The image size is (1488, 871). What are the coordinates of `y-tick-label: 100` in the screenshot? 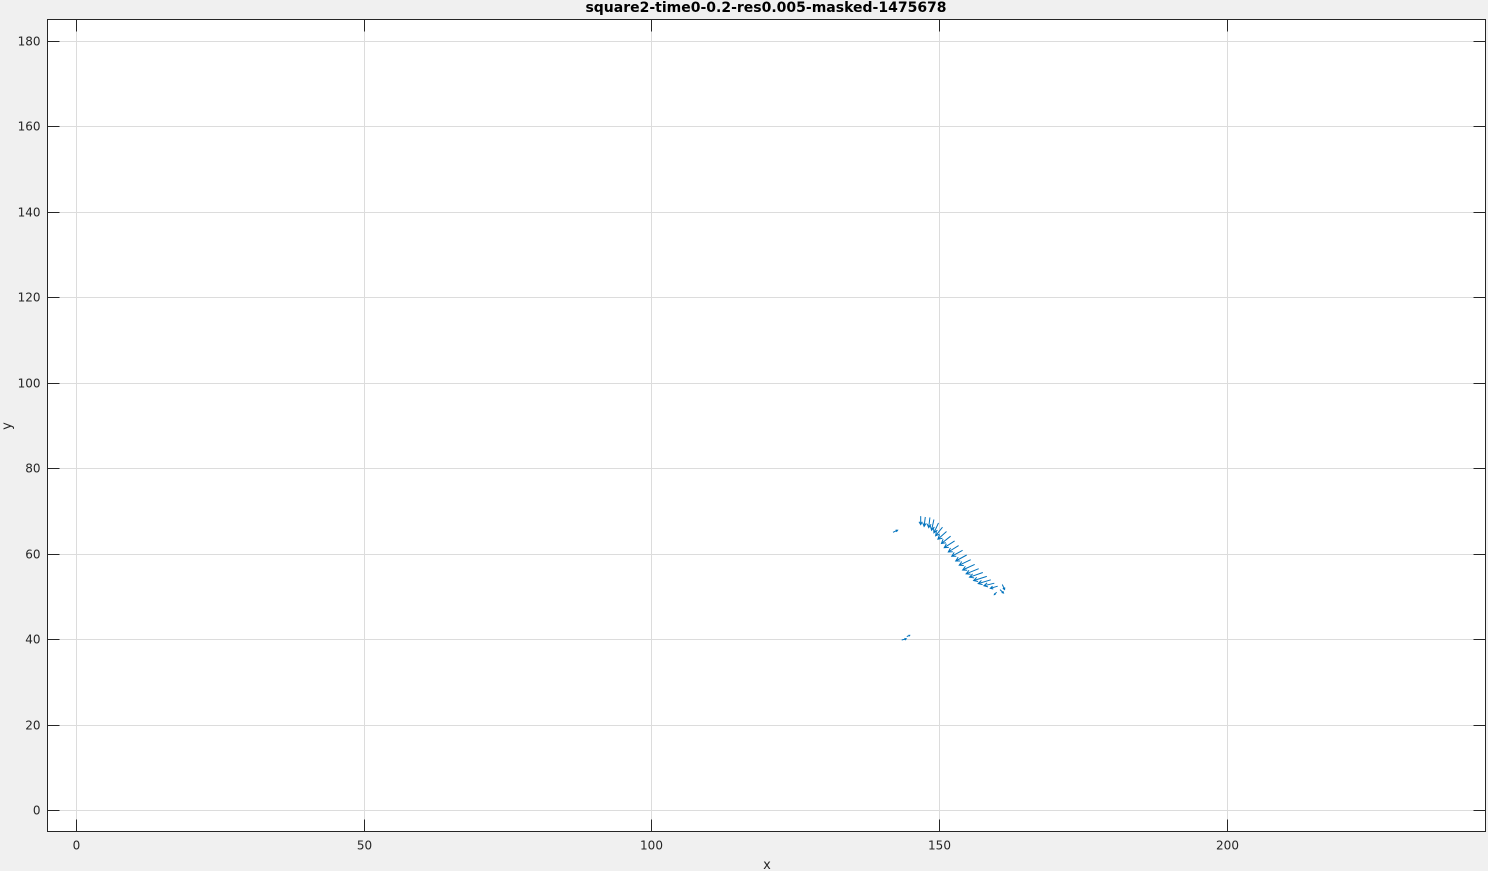 It's located at (29, 384).